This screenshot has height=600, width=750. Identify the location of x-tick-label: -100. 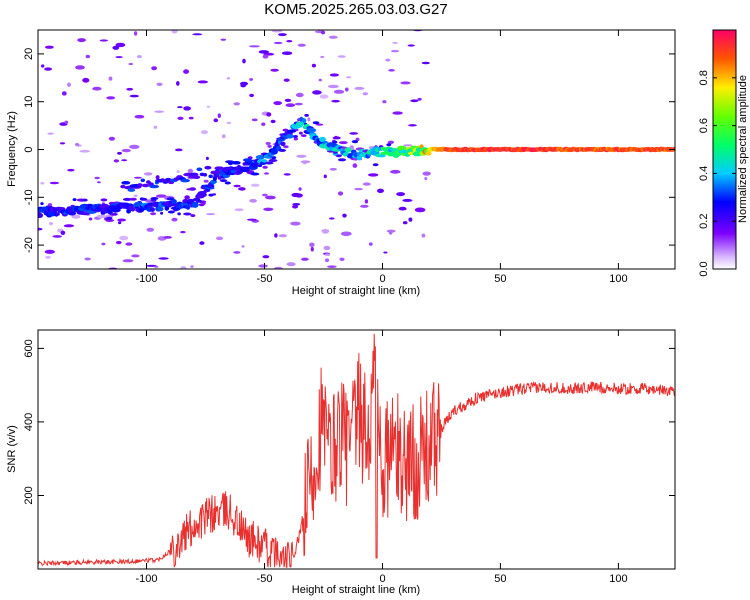
(146, 579).